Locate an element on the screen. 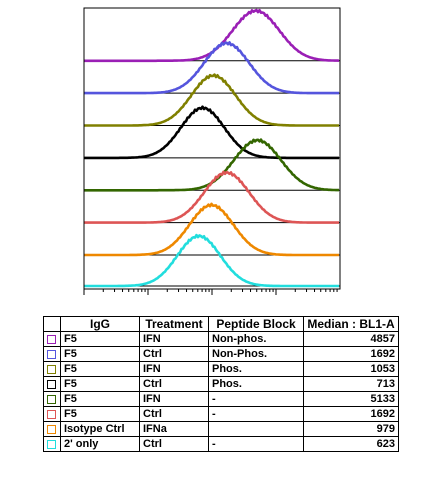 Image resolution: width=426 pixels, height=483 pixels. cell-peptide-block: Non-Phos. is located at coordinates (256, 354).